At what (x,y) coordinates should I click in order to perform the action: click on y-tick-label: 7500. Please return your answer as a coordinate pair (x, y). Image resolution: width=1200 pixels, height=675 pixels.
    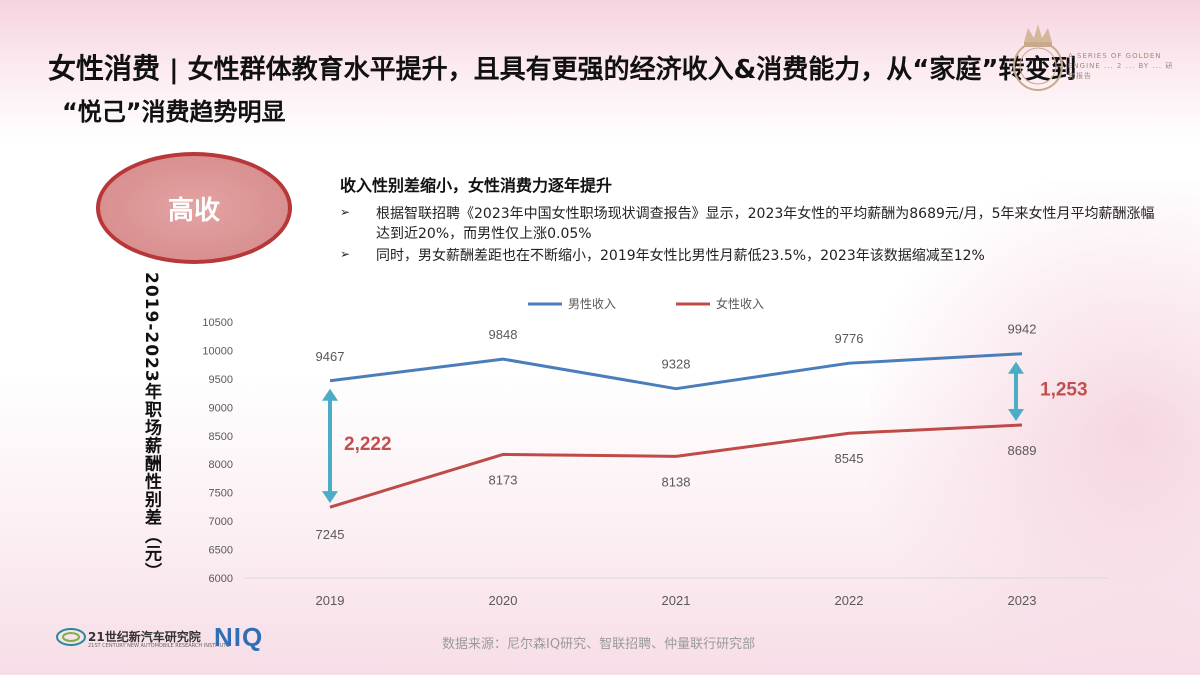
    Looking at the image, I should click on (221, 494).